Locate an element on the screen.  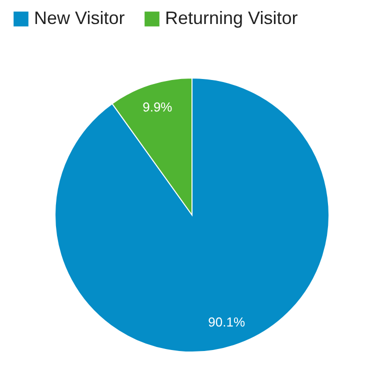
data-label: 90.1% is located at coordinates (227, 322).